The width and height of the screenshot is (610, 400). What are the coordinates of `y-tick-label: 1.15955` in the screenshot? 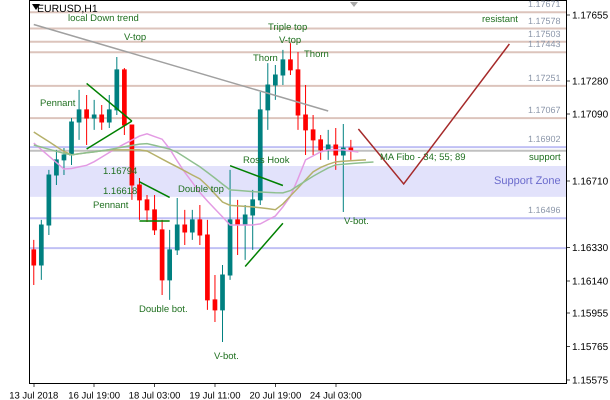 It's located at (590, 314).